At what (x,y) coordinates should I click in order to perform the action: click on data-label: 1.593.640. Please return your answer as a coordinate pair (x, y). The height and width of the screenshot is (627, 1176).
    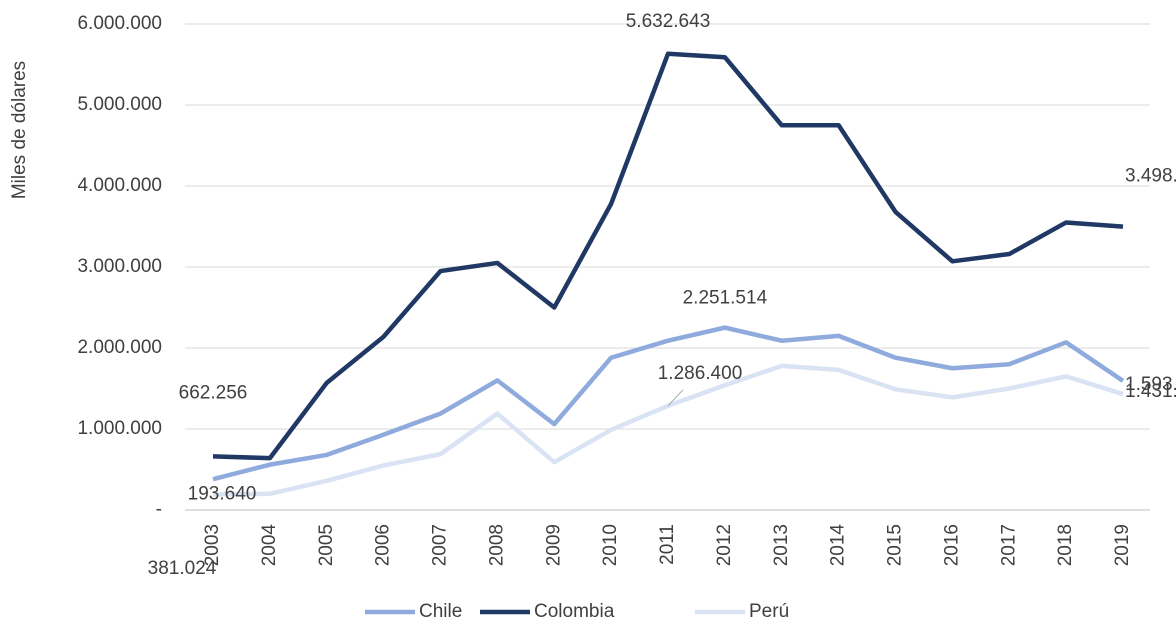
    Looking at the image, I should click on (1150, 384).